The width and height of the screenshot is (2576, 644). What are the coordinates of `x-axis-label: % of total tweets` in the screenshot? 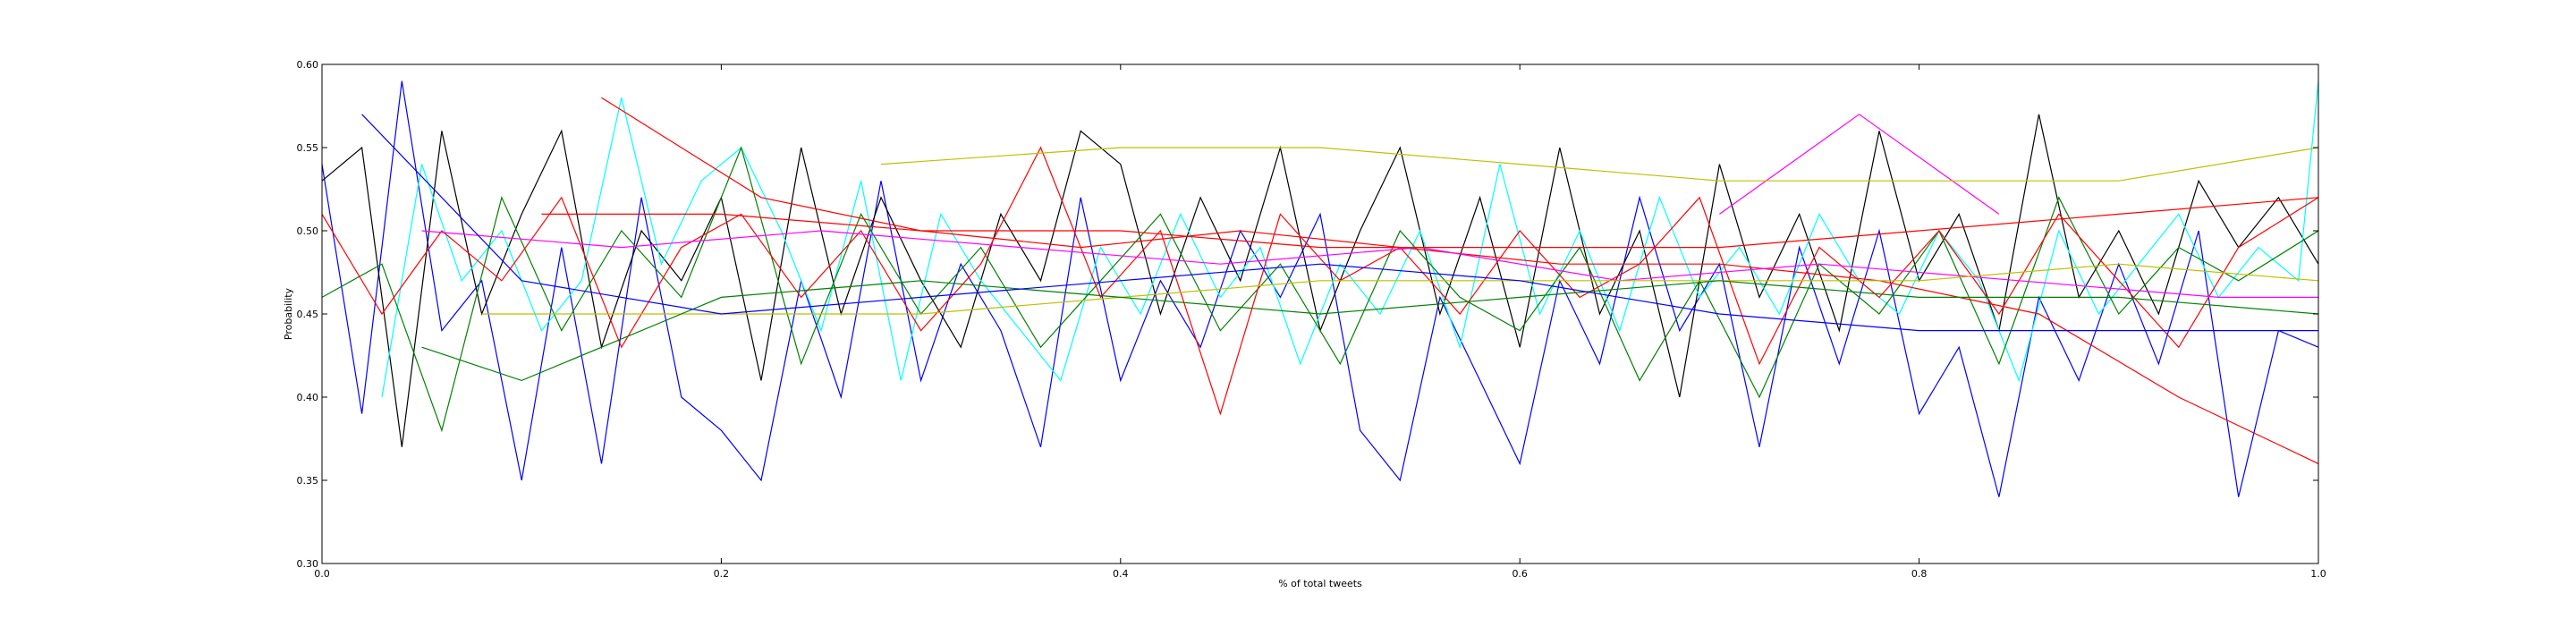 It's located at (1320, 583).